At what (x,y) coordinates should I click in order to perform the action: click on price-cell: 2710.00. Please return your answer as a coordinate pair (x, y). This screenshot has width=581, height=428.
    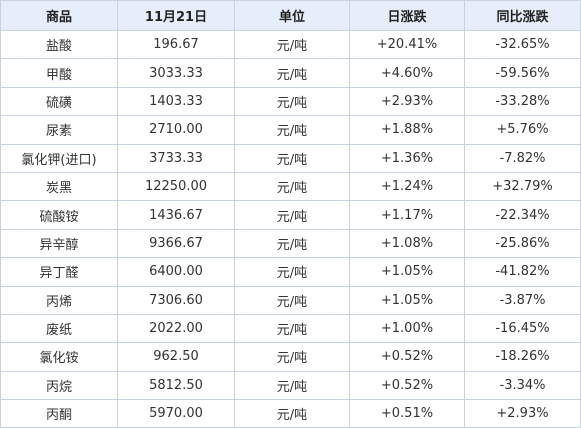
    Looking at the image, I should click on (176, 130).